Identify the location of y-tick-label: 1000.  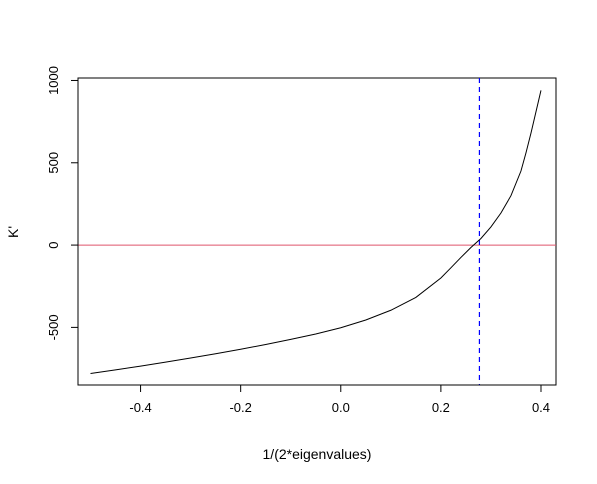
(53, 80).